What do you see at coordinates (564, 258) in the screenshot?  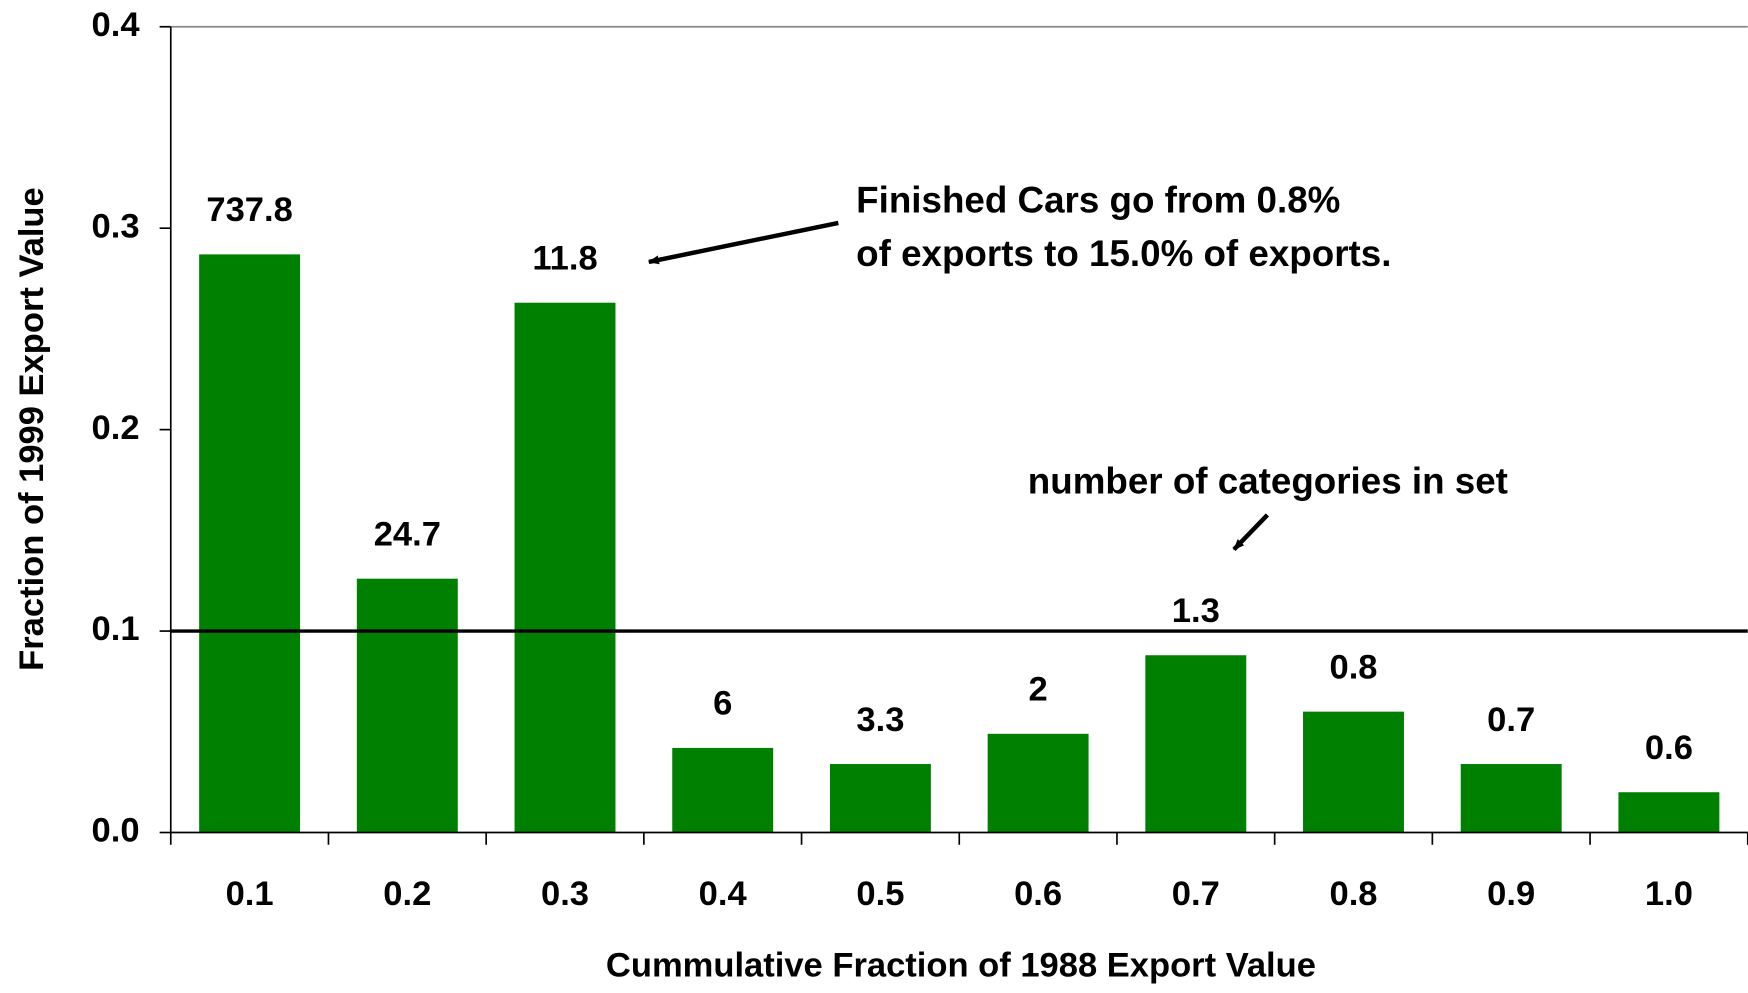 I see `count-label: 11.8` at bounding box center [564, 258].